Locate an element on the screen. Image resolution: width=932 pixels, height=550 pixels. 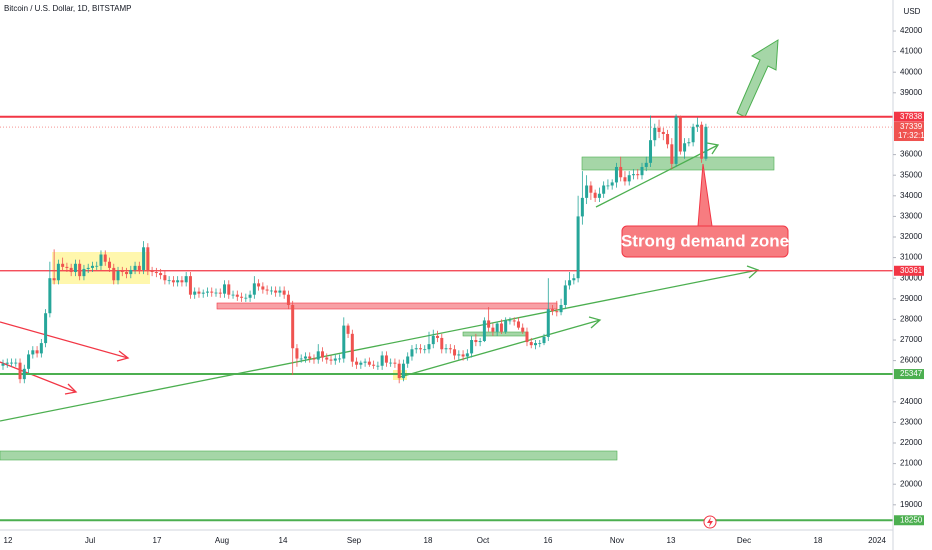
y-tick-label: 40000 is located at coordinates (911, 71).